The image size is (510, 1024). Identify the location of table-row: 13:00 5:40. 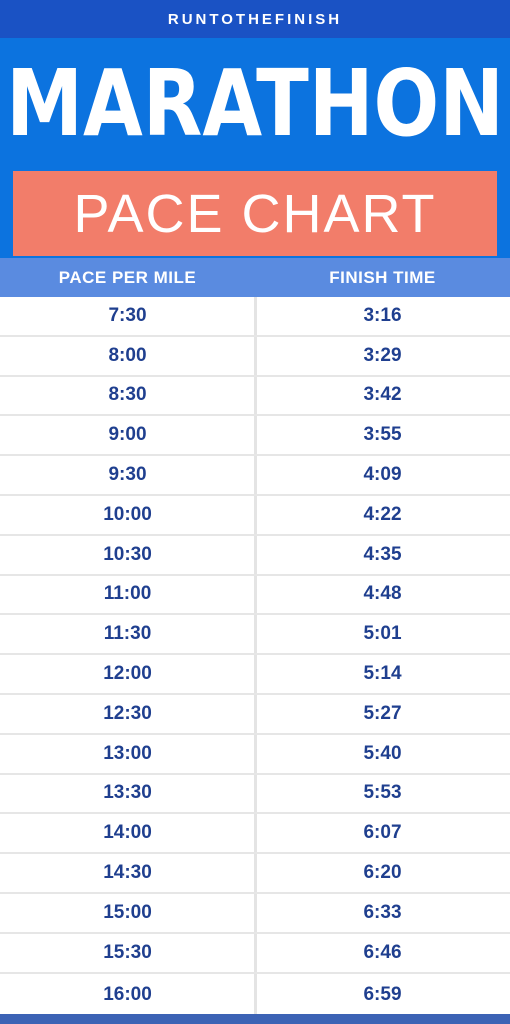
(255, 755).